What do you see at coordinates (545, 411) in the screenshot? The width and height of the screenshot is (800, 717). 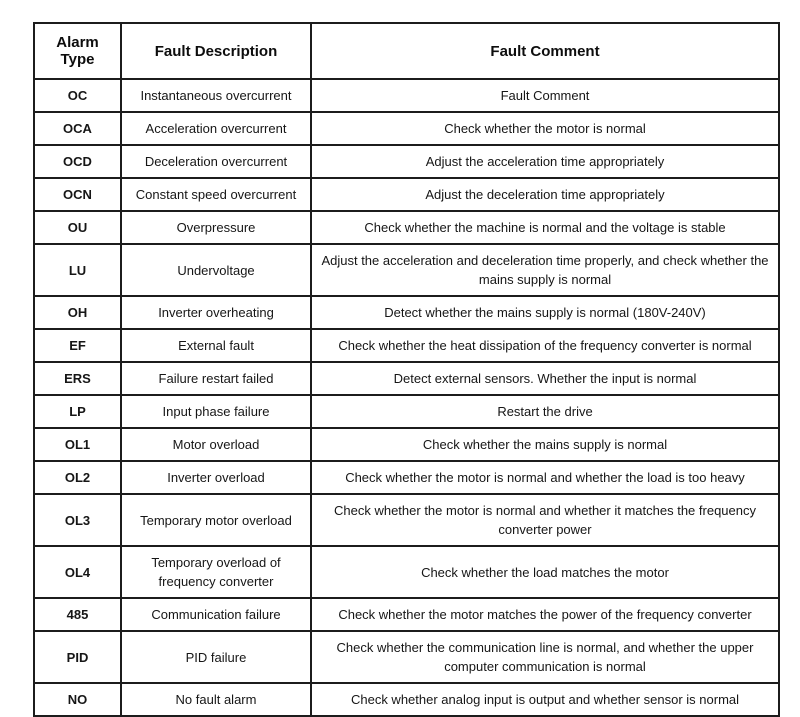 I see `fault-comment-cell: Restart the drive` at bounding box center [545, 411].